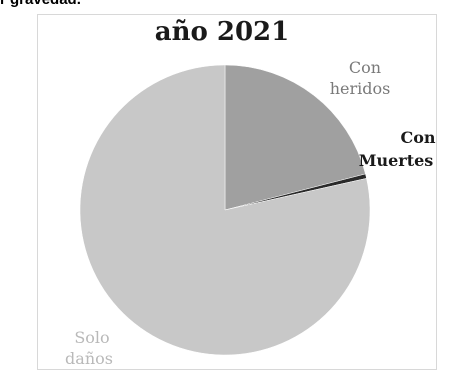 Image resolution: width=458 pixels, height=371 pixels. I want to click on label-solo-danos-line2: daños, so click(89, 358).